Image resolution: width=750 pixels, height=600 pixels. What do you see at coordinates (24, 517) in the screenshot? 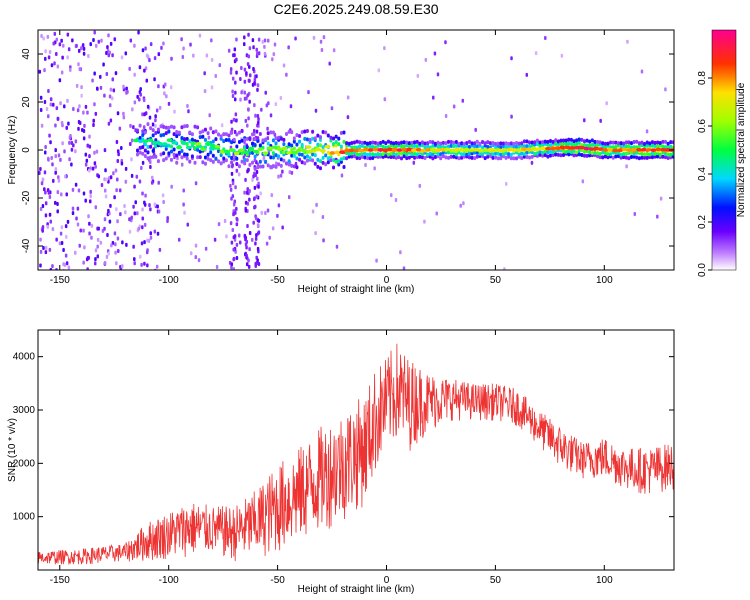
I see `y-tick-label: 1000` at bounding box center [24, 517].